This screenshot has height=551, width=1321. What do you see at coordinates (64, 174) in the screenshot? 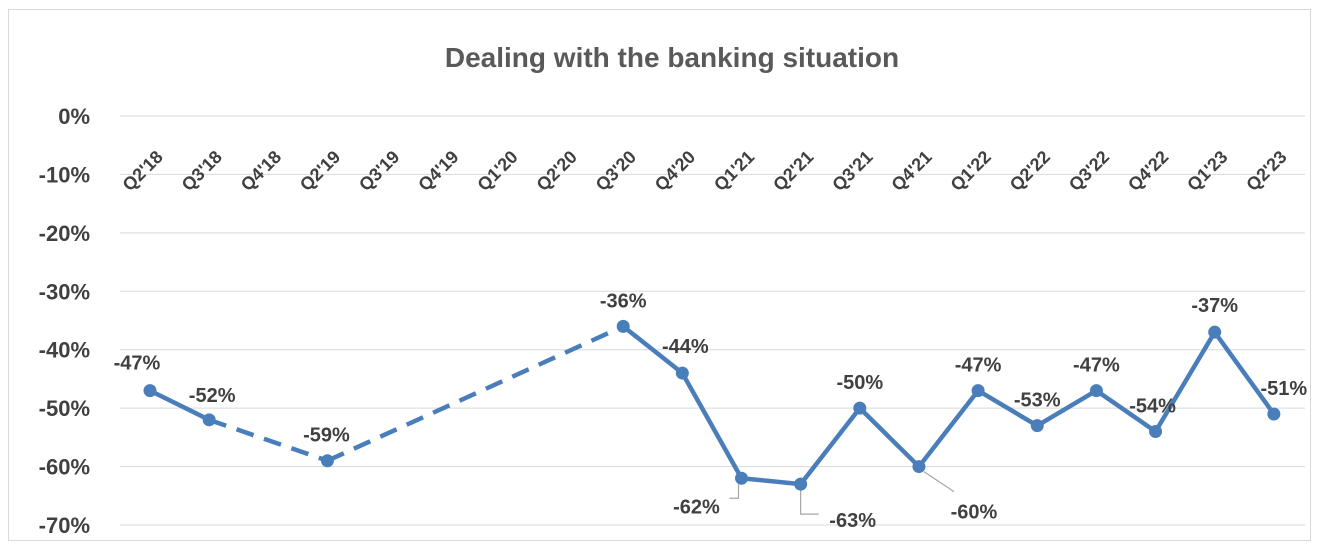
I see `y-tick-label: -10%` at bounding box center [64, 174].